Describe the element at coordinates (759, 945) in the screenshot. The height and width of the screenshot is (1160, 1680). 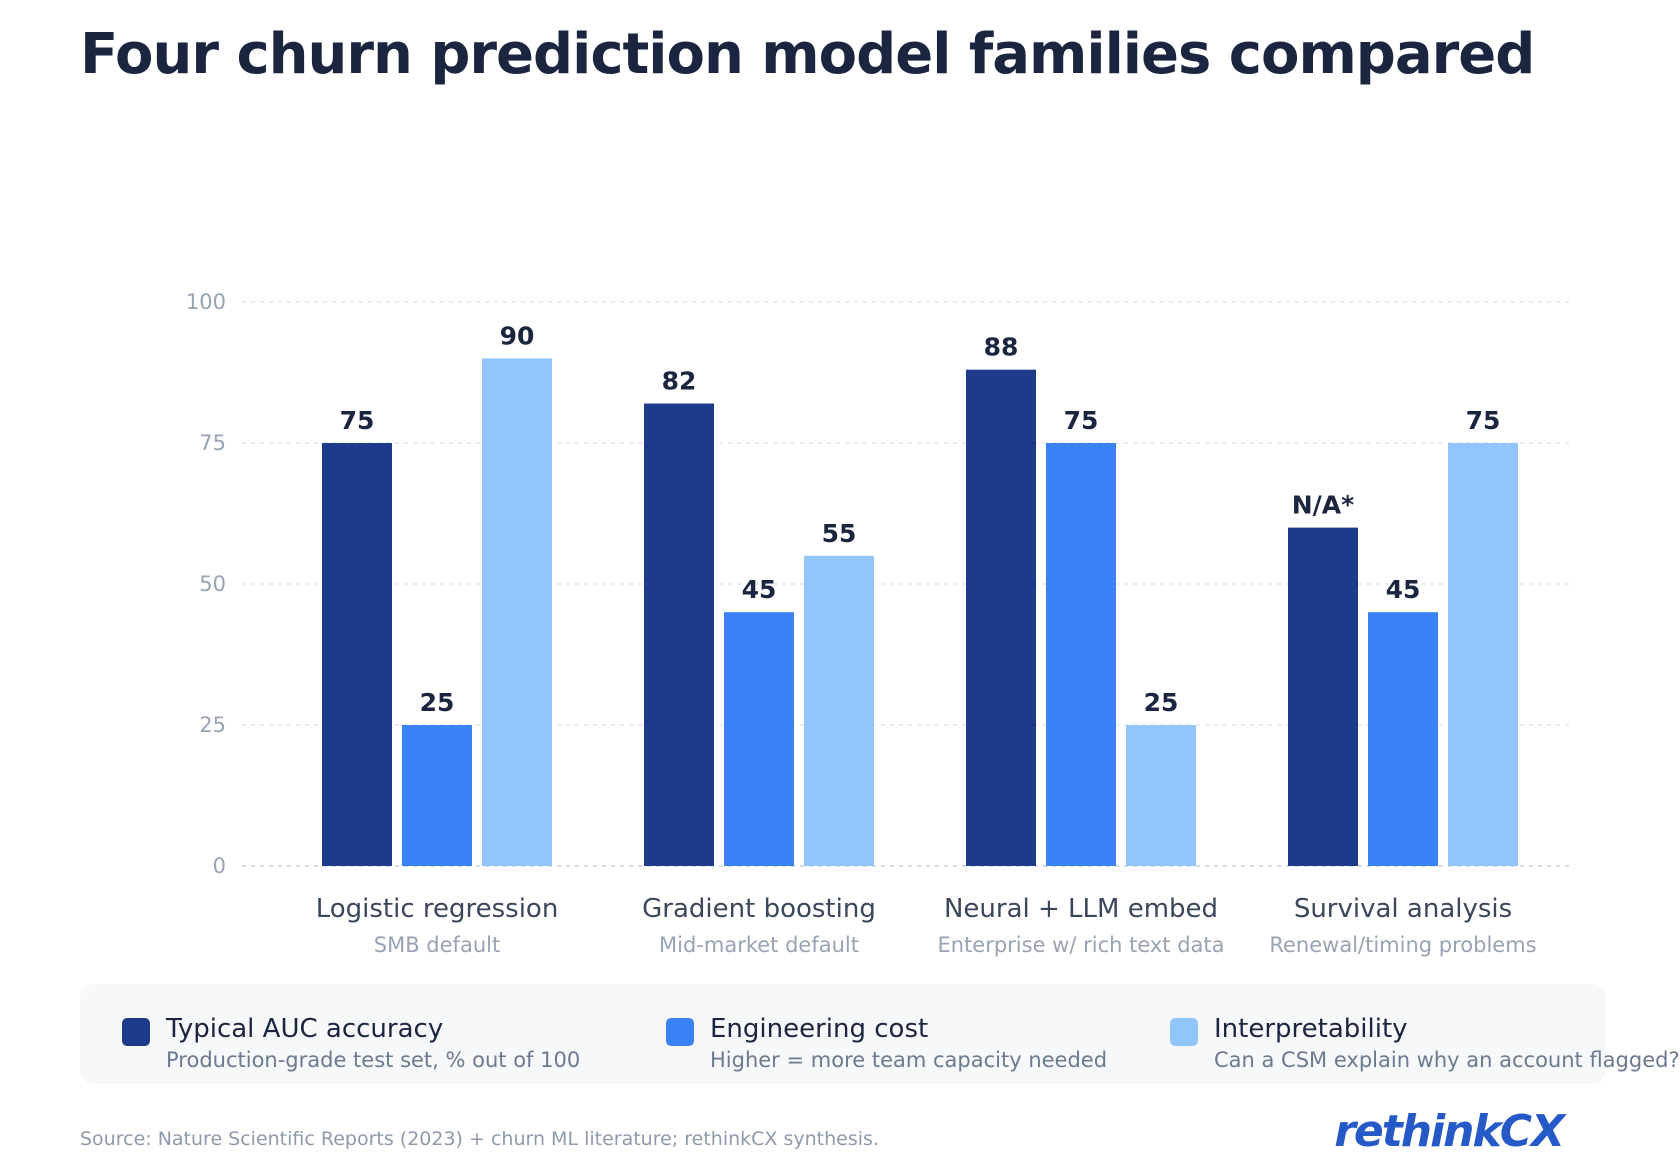
I see `x-tick-sublabel: Mid-market default` at that location.